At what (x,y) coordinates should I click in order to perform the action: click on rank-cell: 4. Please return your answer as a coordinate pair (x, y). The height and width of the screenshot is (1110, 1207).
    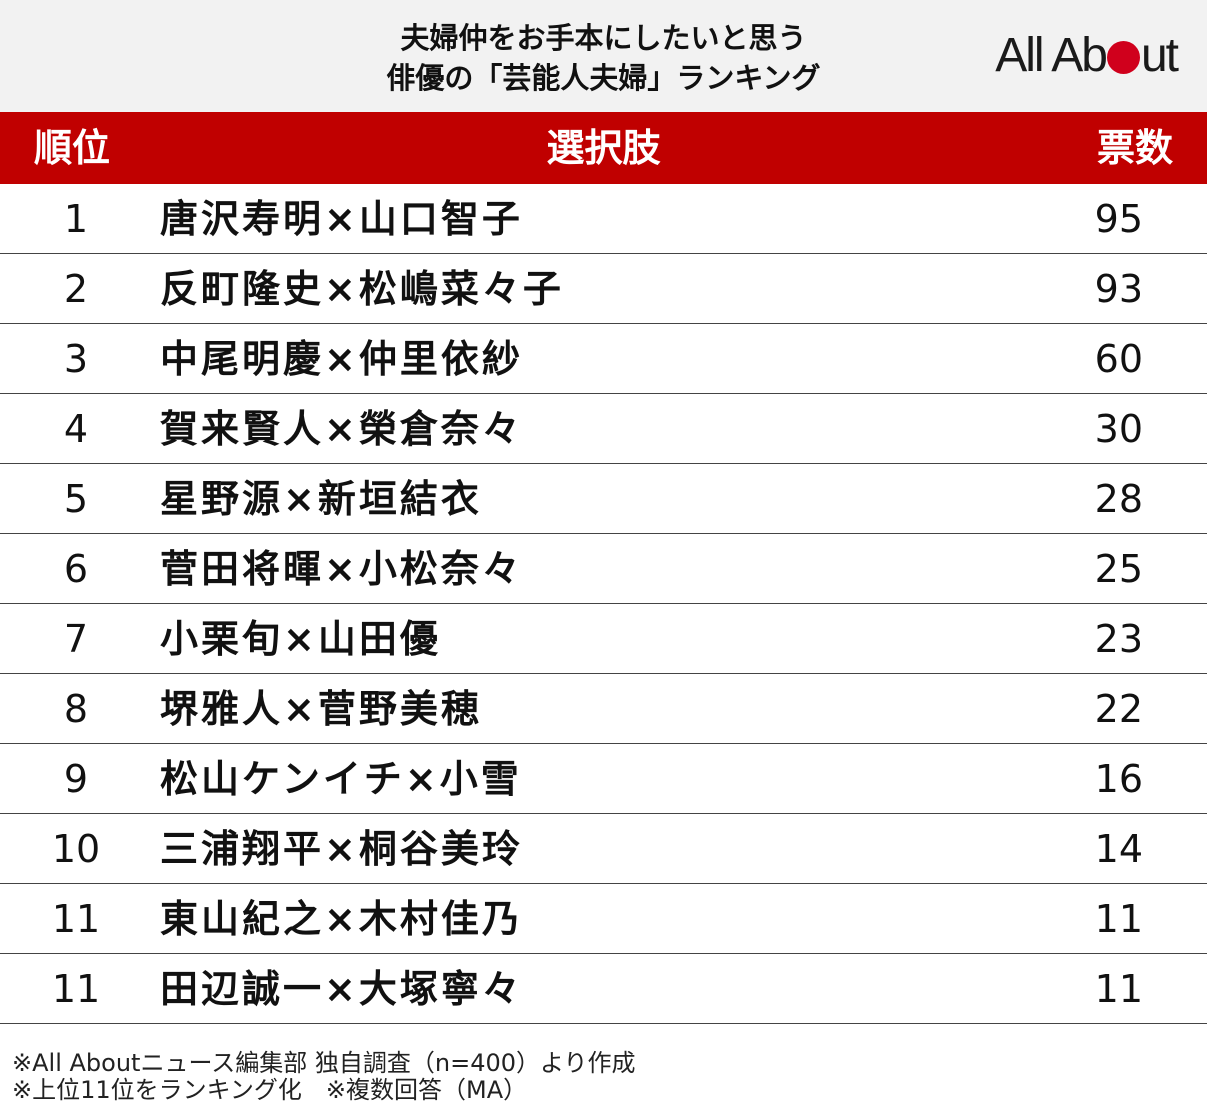
    Looking at the image, I should click on (76, 429).